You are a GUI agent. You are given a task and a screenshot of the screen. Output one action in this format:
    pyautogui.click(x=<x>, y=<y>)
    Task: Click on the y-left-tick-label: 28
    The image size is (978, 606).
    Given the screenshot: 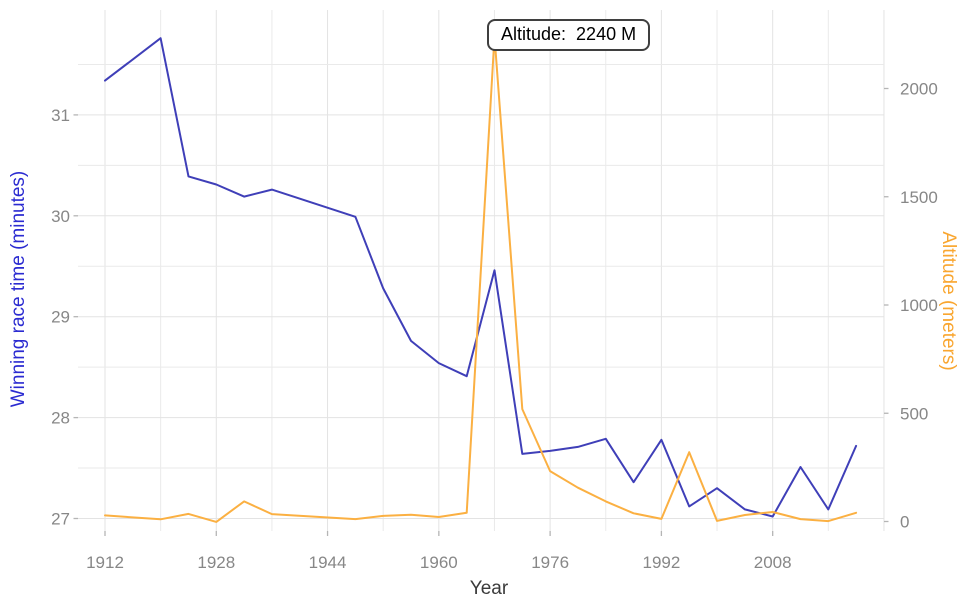 What is the action you would take?
    pyautogui.click(x=60, y=418)
    